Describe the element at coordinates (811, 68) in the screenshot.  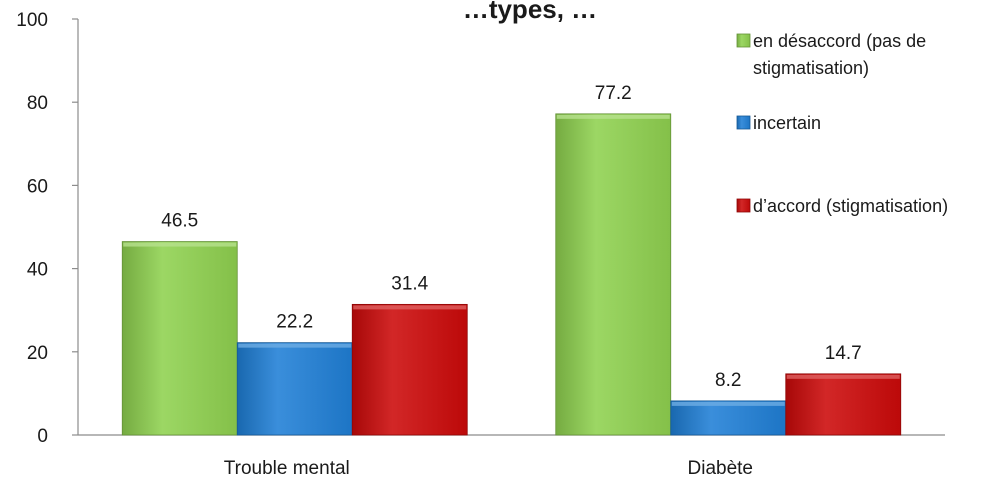
I see `legend-label: stigmatisation)` at that location.